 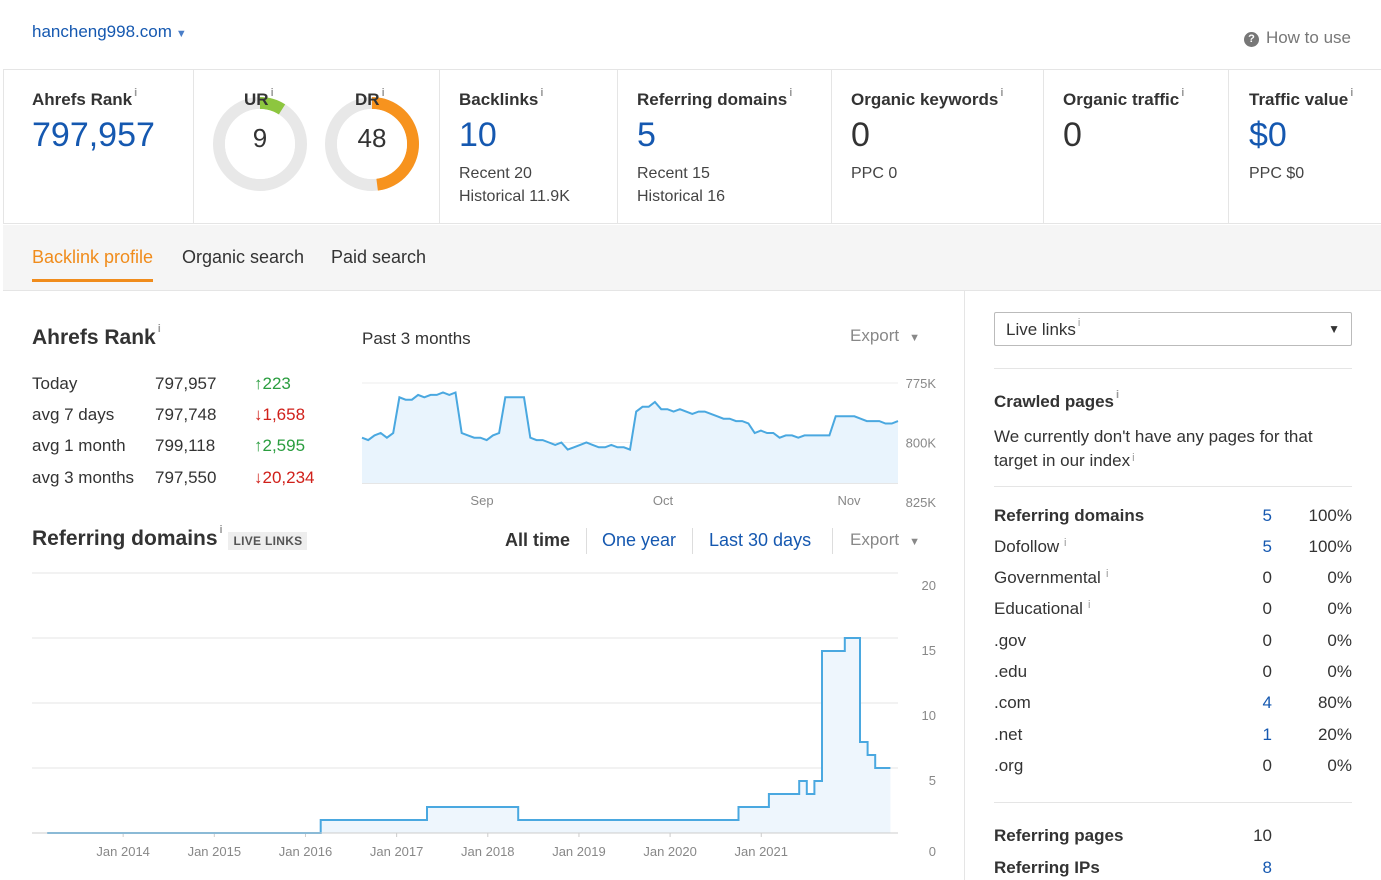 I want to click on rank-row-delta: ↓1,658, so click(x=279, y=415).